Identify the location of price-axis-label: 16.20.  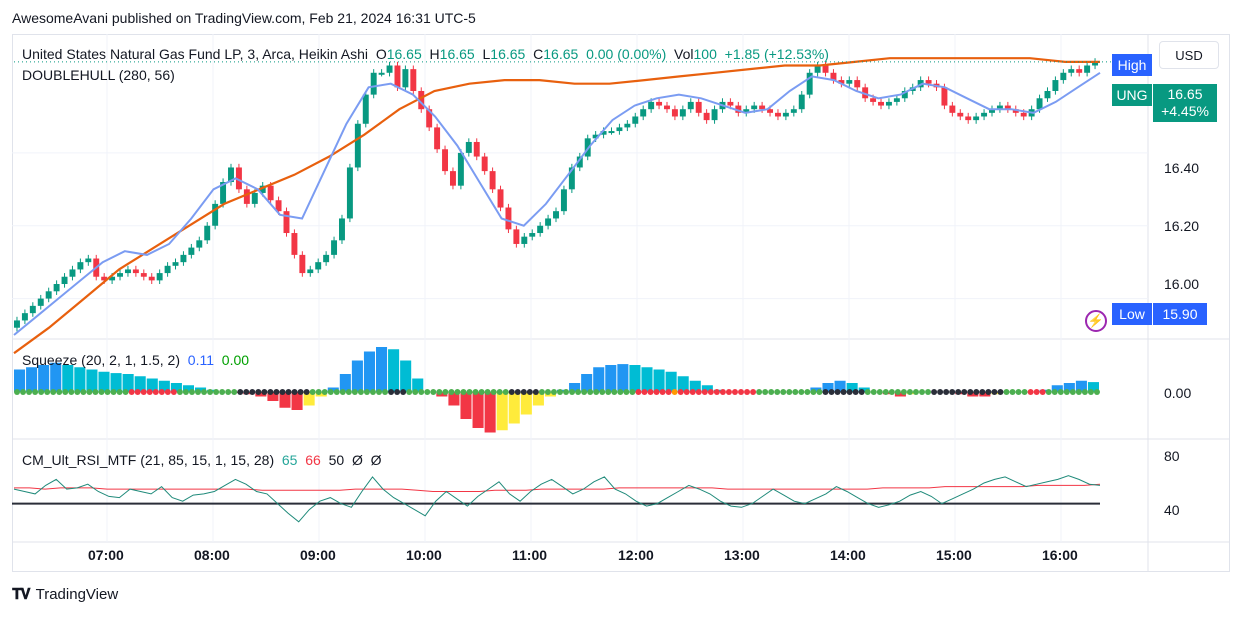
(1182, 226).